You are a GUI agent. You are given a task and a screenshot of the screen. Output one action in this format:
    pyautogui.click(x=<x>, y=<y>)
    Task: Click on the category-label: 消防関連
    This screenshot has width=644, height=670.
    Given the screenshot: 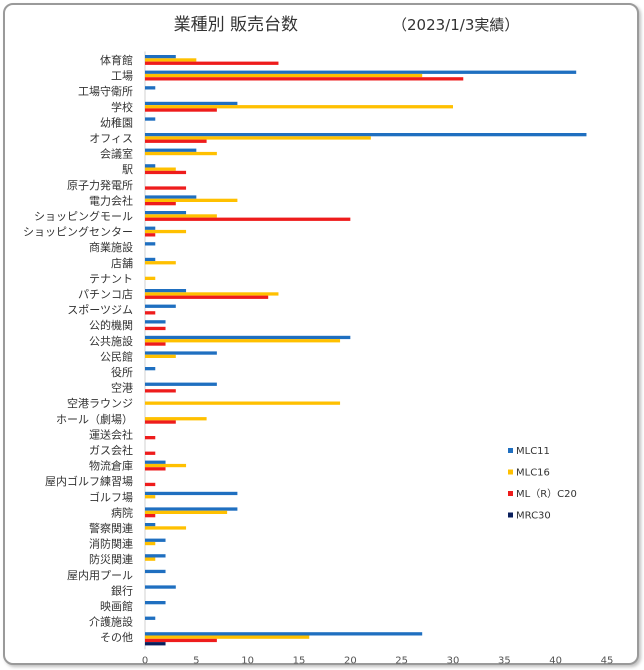 What is the action you would take?
    pyautogui.click(x=111, y=544)
    